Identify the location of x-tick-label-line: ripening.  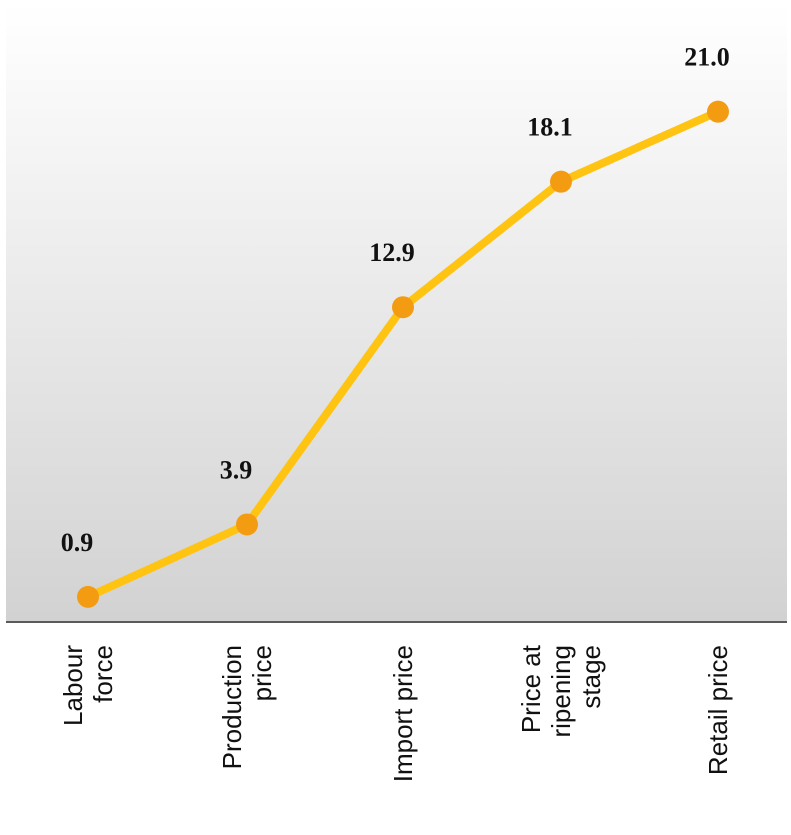
(561, 691).